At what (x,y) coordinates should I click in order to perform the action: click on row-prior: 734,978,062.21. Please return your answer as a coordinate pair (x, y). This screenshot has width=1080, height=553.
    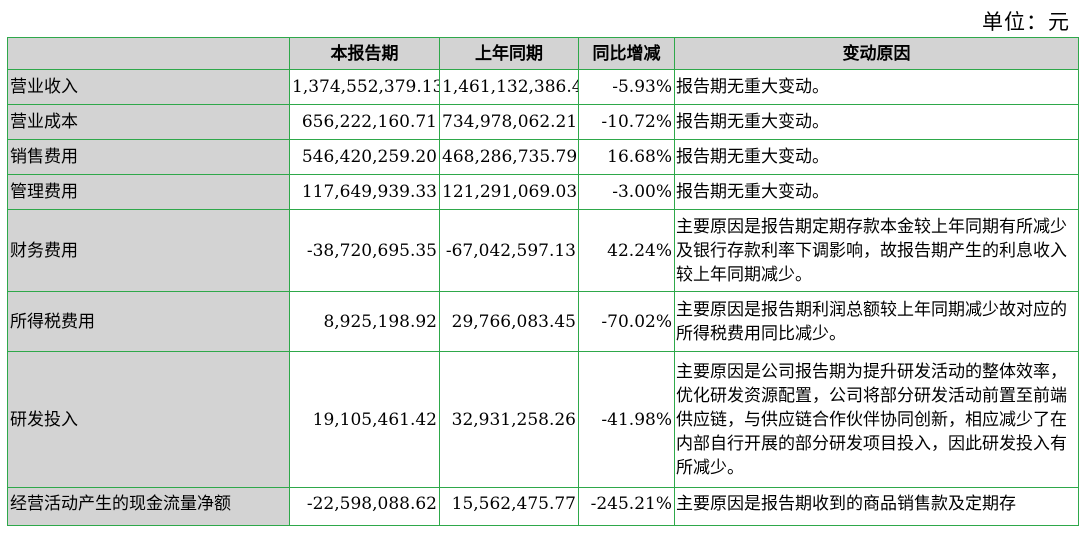
    Looking at the image, I should click on (509, 122).